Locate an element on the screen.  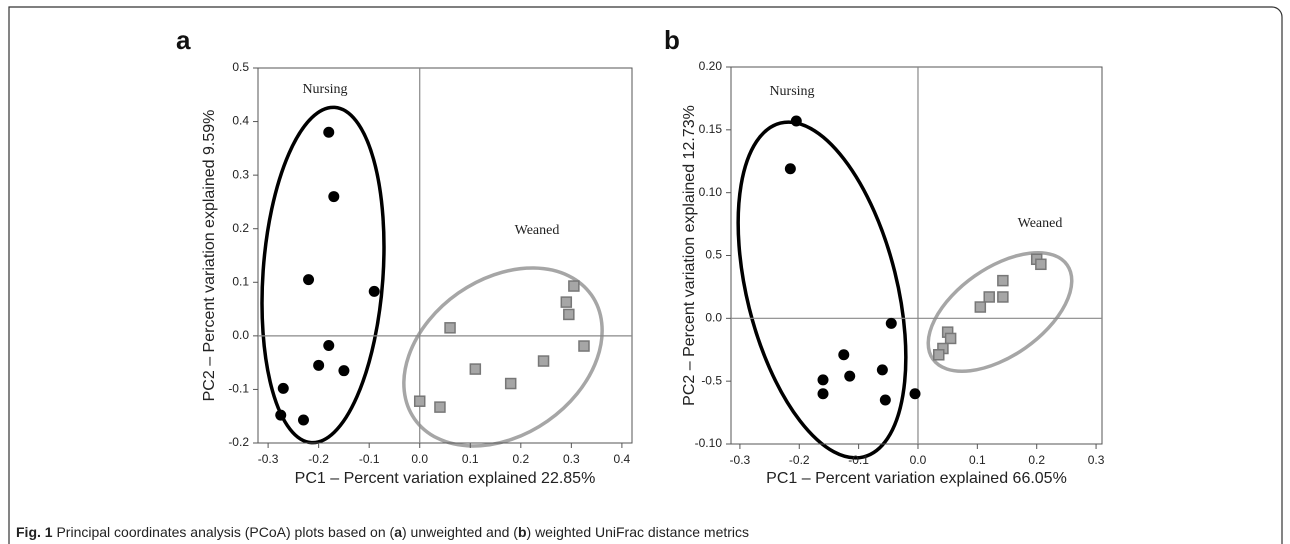
caption-part: Fig. 1 is located at coordinates (34, 532).